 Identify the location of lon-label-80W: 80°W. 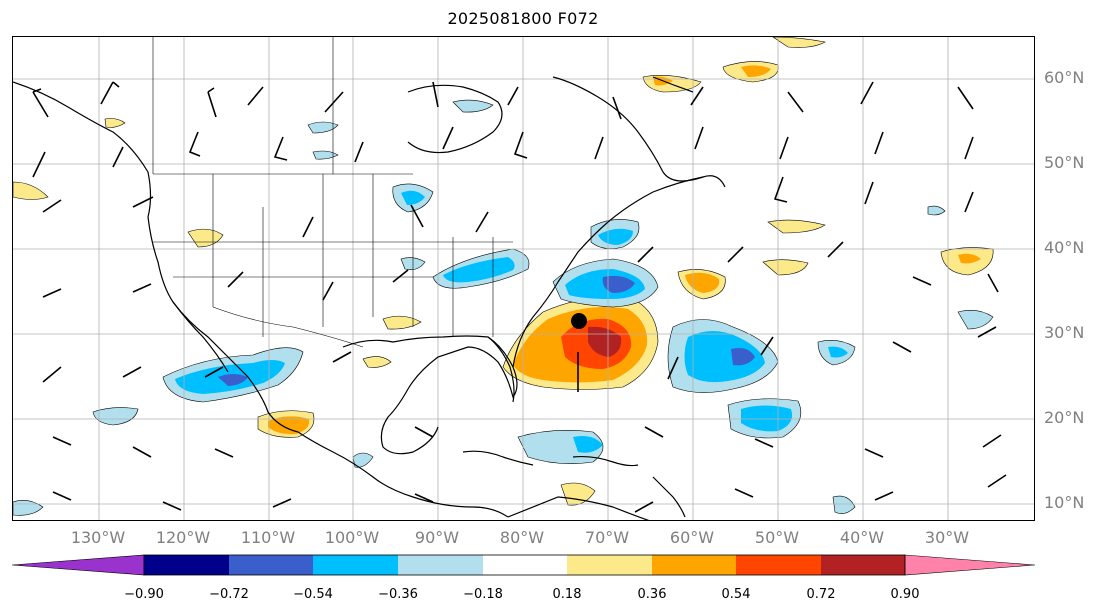
(522, 537).